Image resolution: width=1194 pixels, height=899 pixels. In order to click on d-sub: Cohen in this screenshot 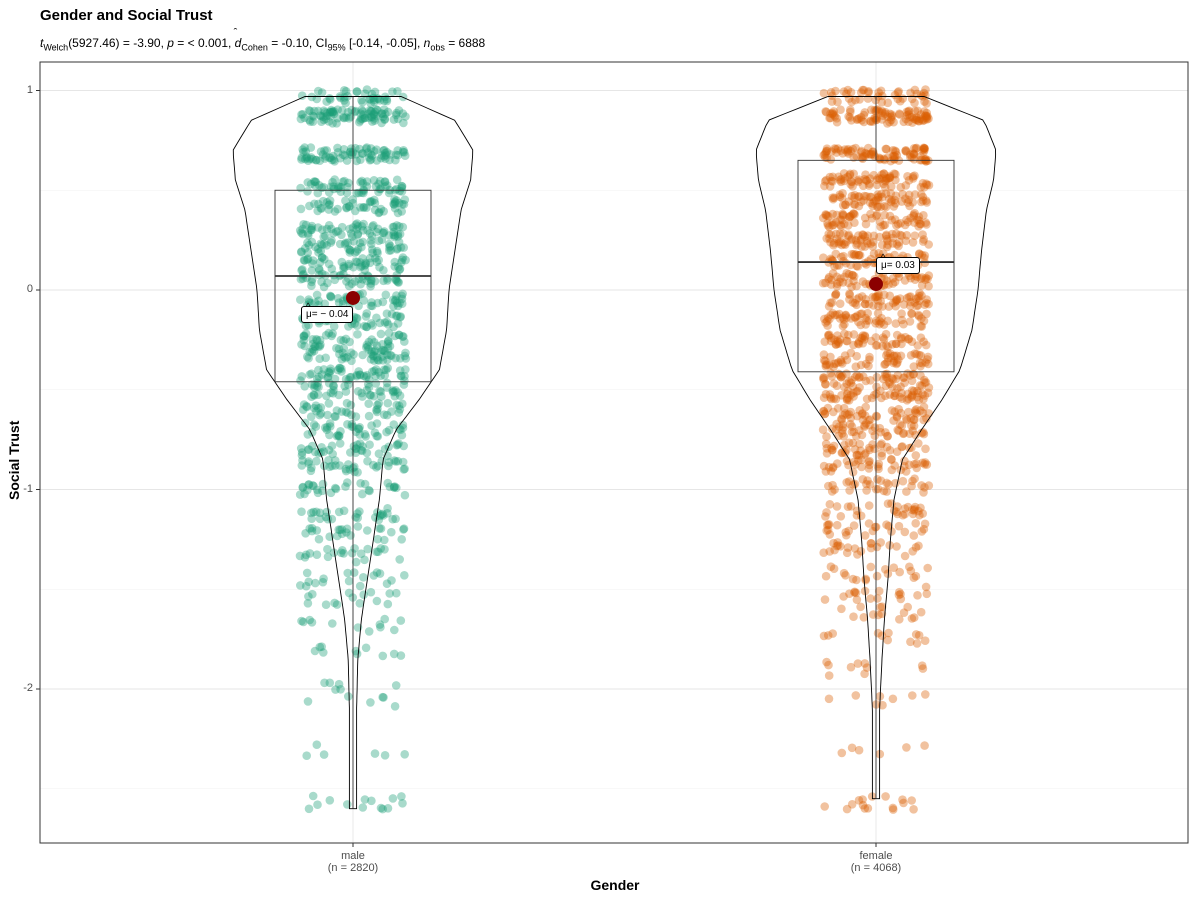, I will do `click(254, 47)`.